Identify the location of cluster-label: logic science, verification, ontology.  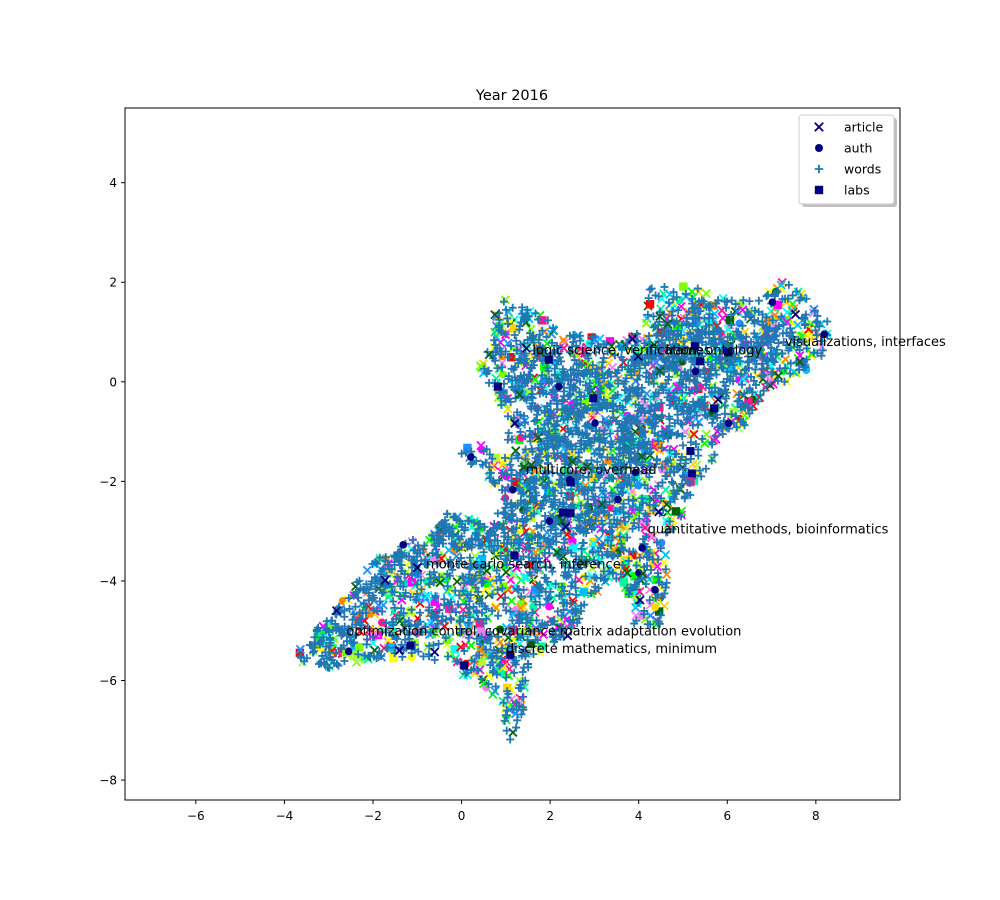
(647, 350).